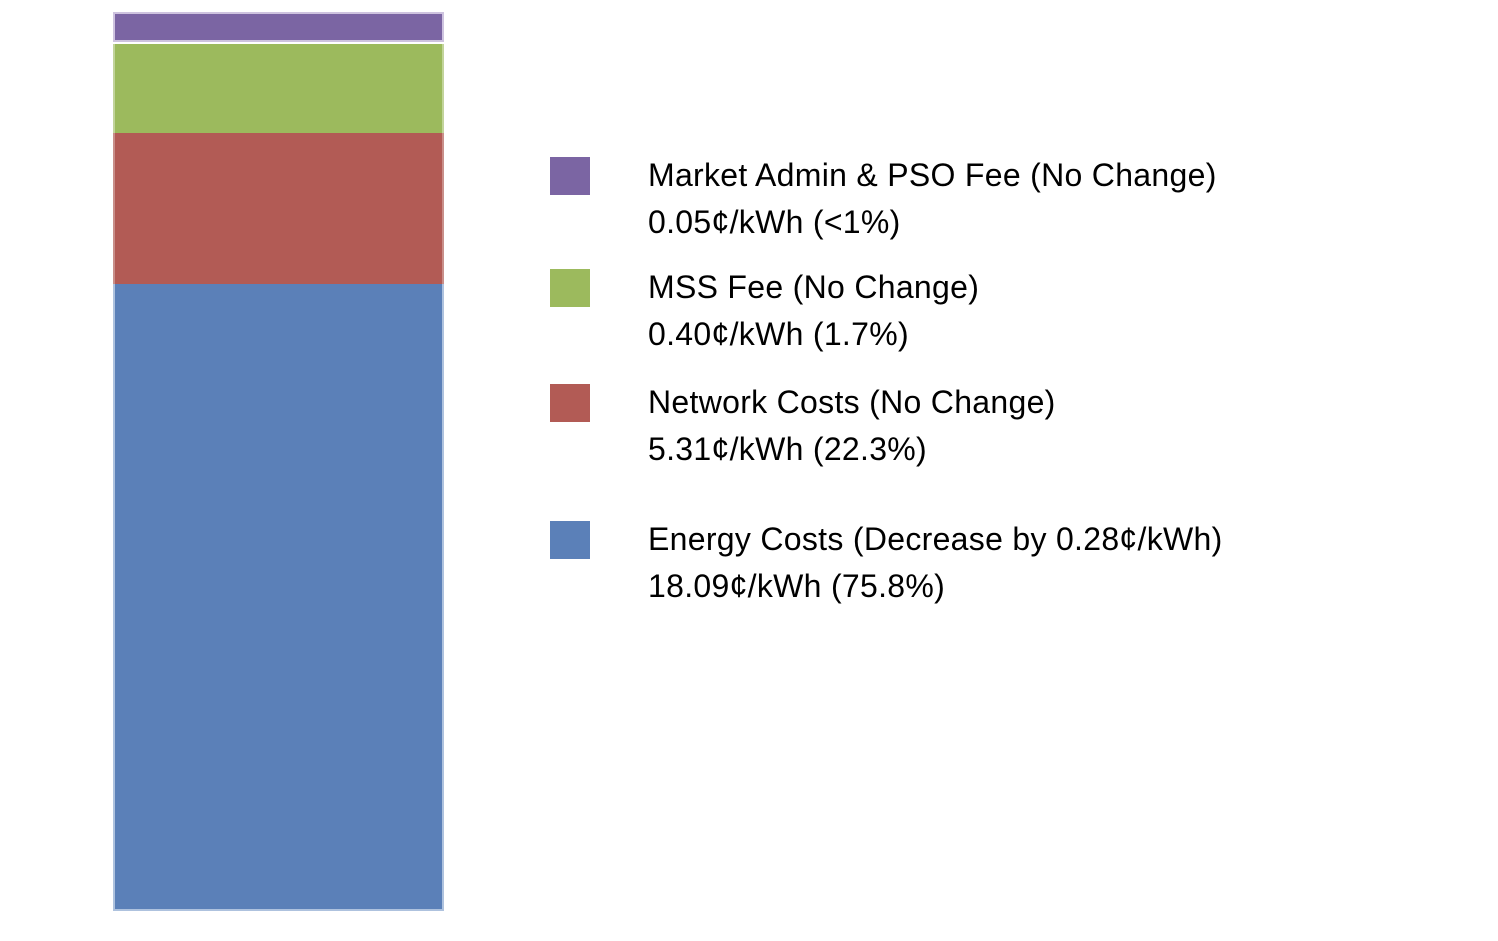  Describe the element at coordinates (935, 539) in the screenshot. I see `legend-label: Energy Costs (Decrease by 0.28¢/kWh)` at that location.